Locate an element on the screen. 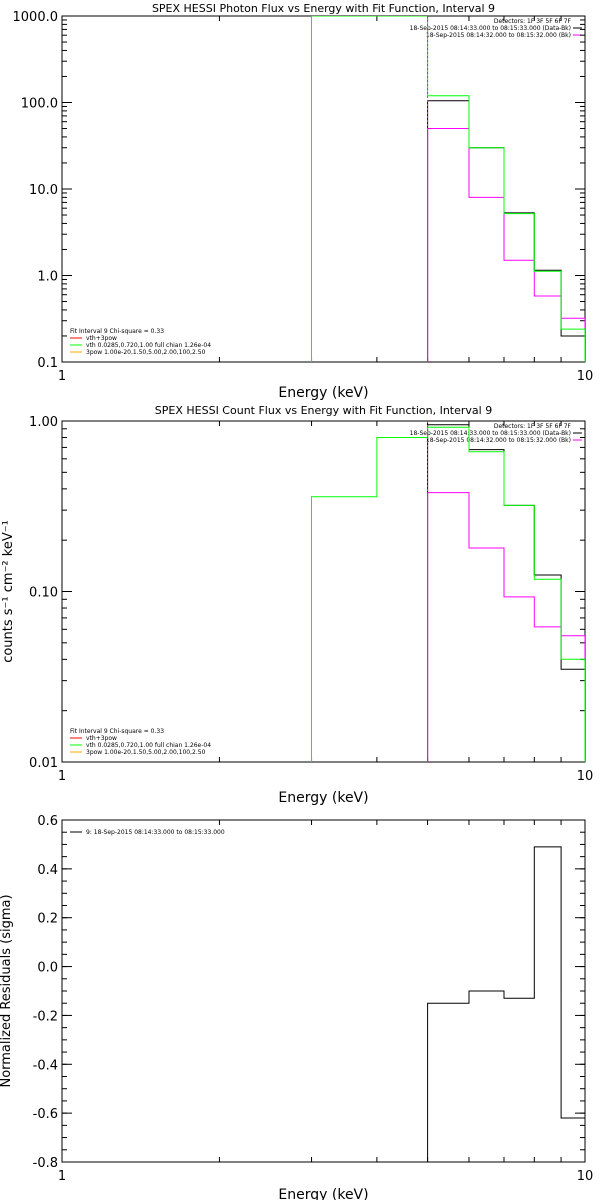 This screenshot has width=600, height=1200. y-tick-label: 0.01 is located at coordinates (43, 763).